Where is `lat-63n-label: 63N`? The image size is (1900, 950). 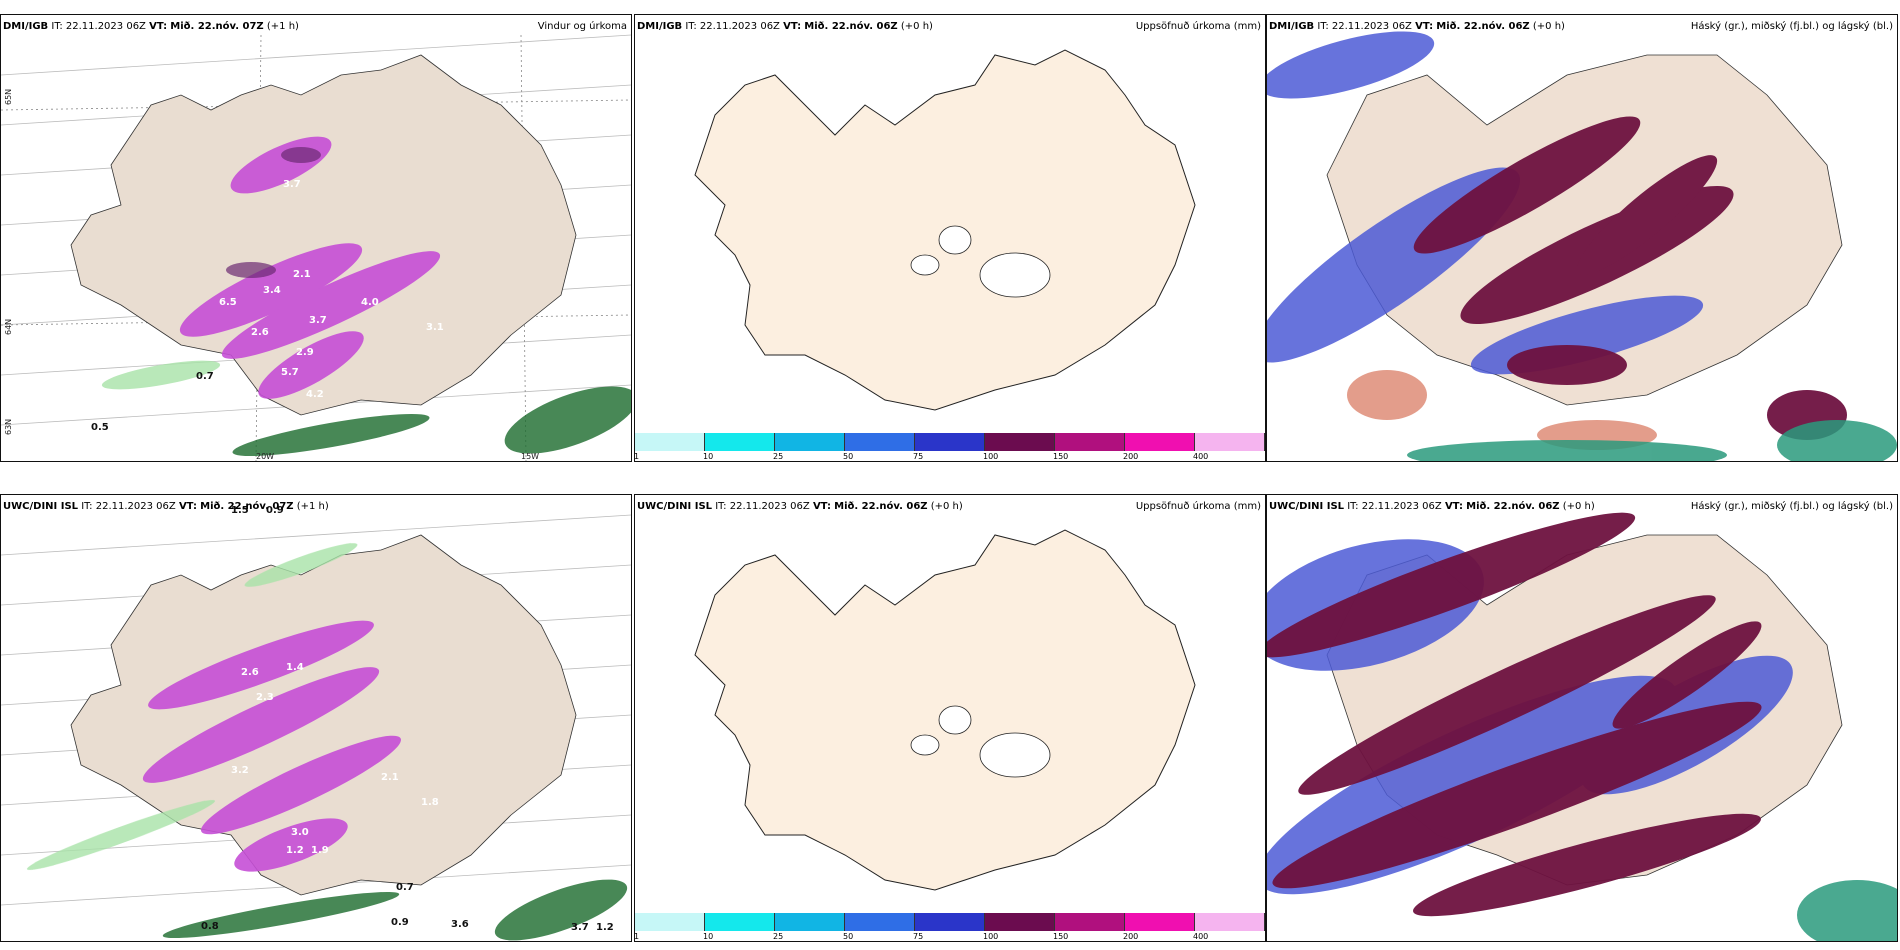
lat-63n-label: 63N is located at coordinates (8, 427).